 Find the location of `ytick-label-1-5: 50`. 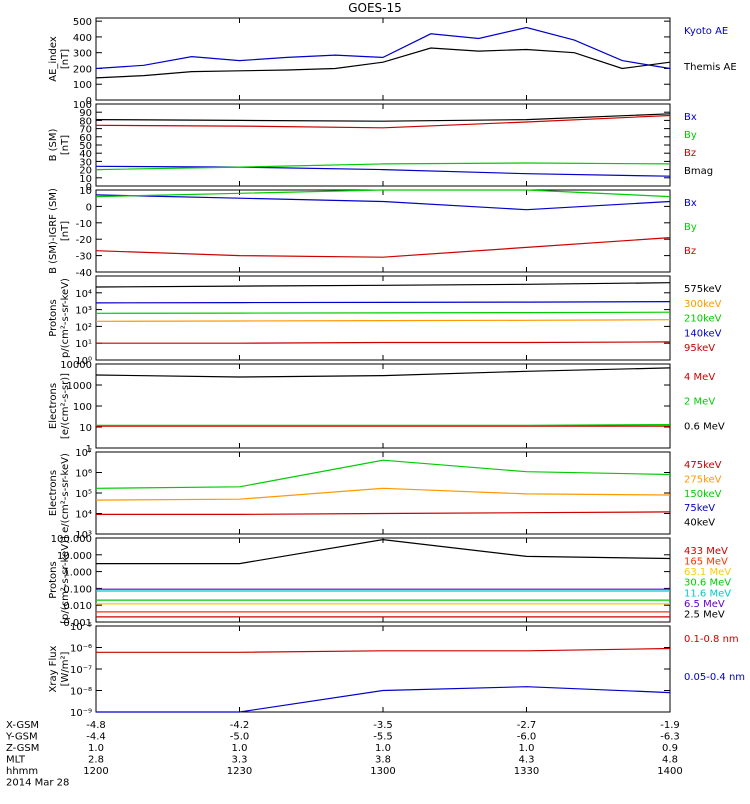

ytick-label-1-5: 50 is located at coordinates (85, 146).